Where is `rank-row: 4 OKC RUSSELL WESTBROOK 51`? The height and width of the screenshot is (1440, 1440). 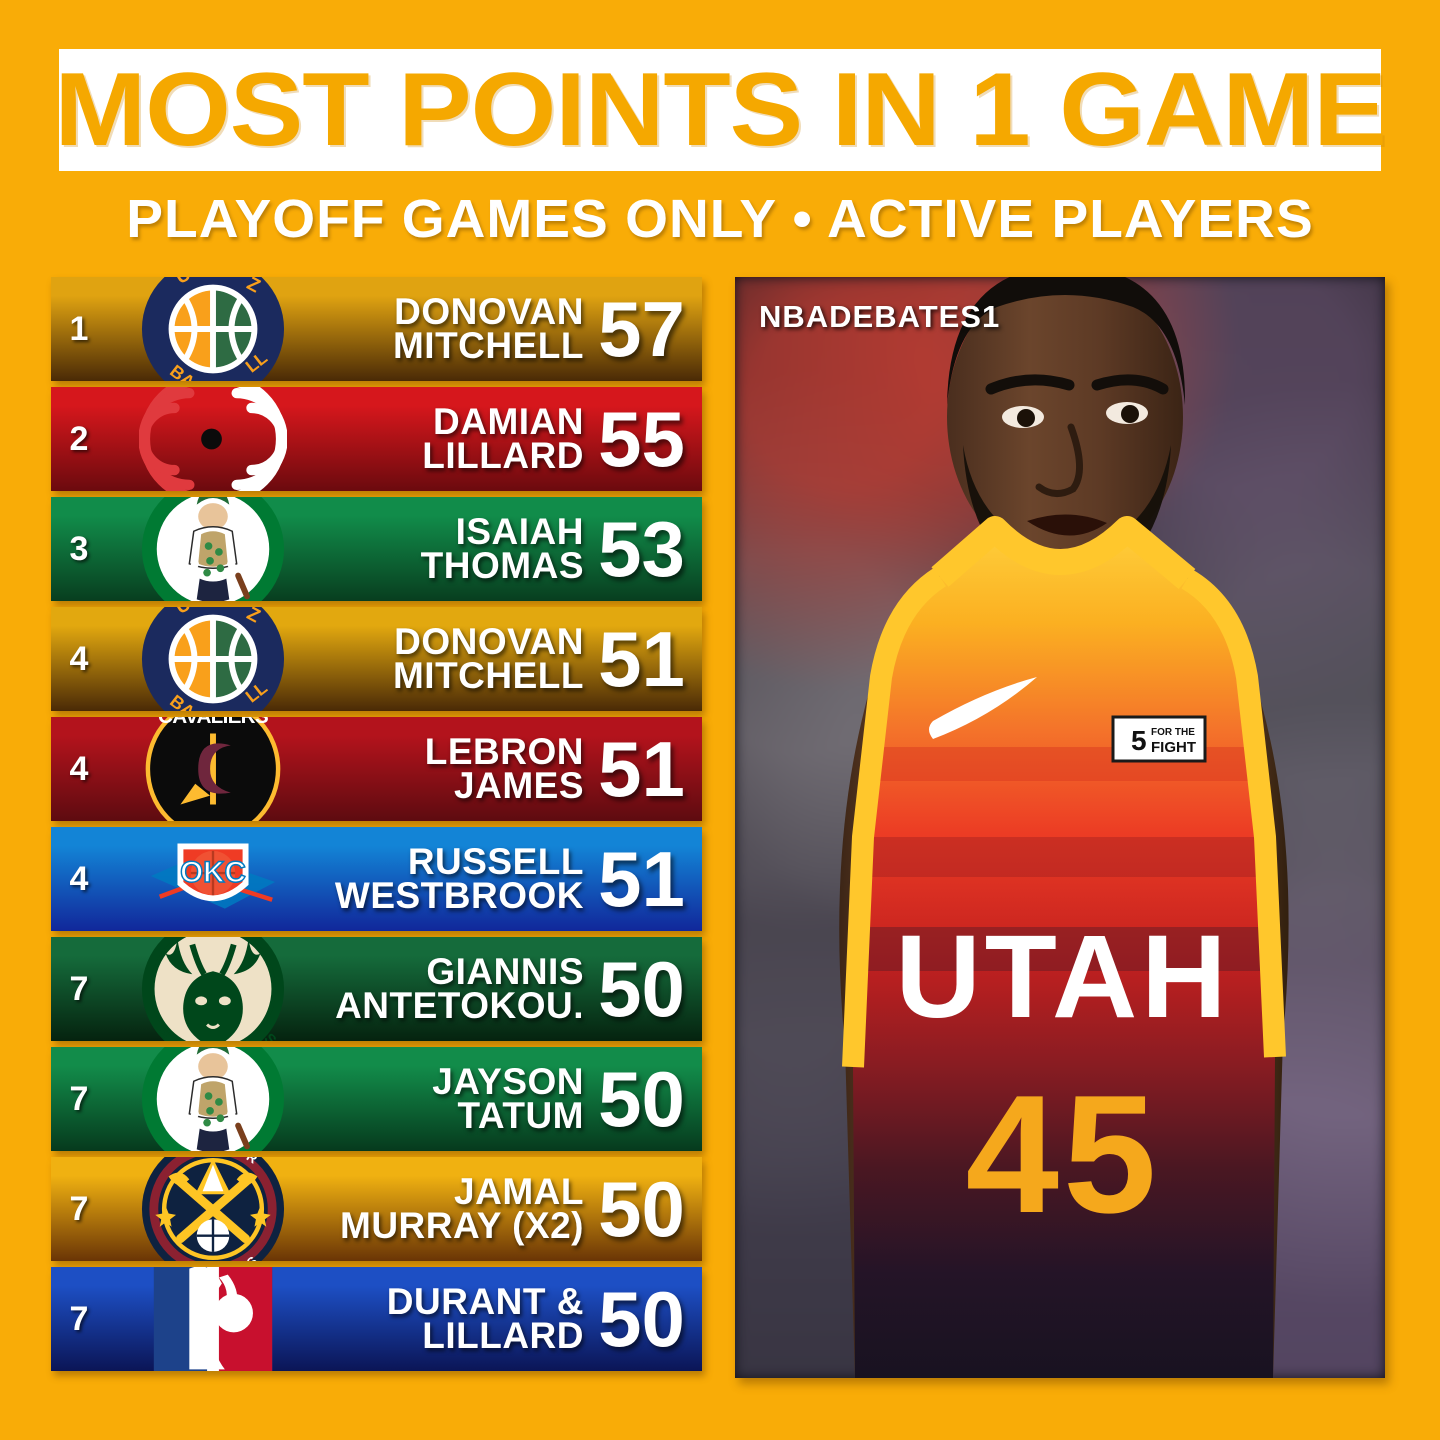
rank-row: 4 OKC RUSSELL WESTBROOK 51 is located at coordinates (376, 879).